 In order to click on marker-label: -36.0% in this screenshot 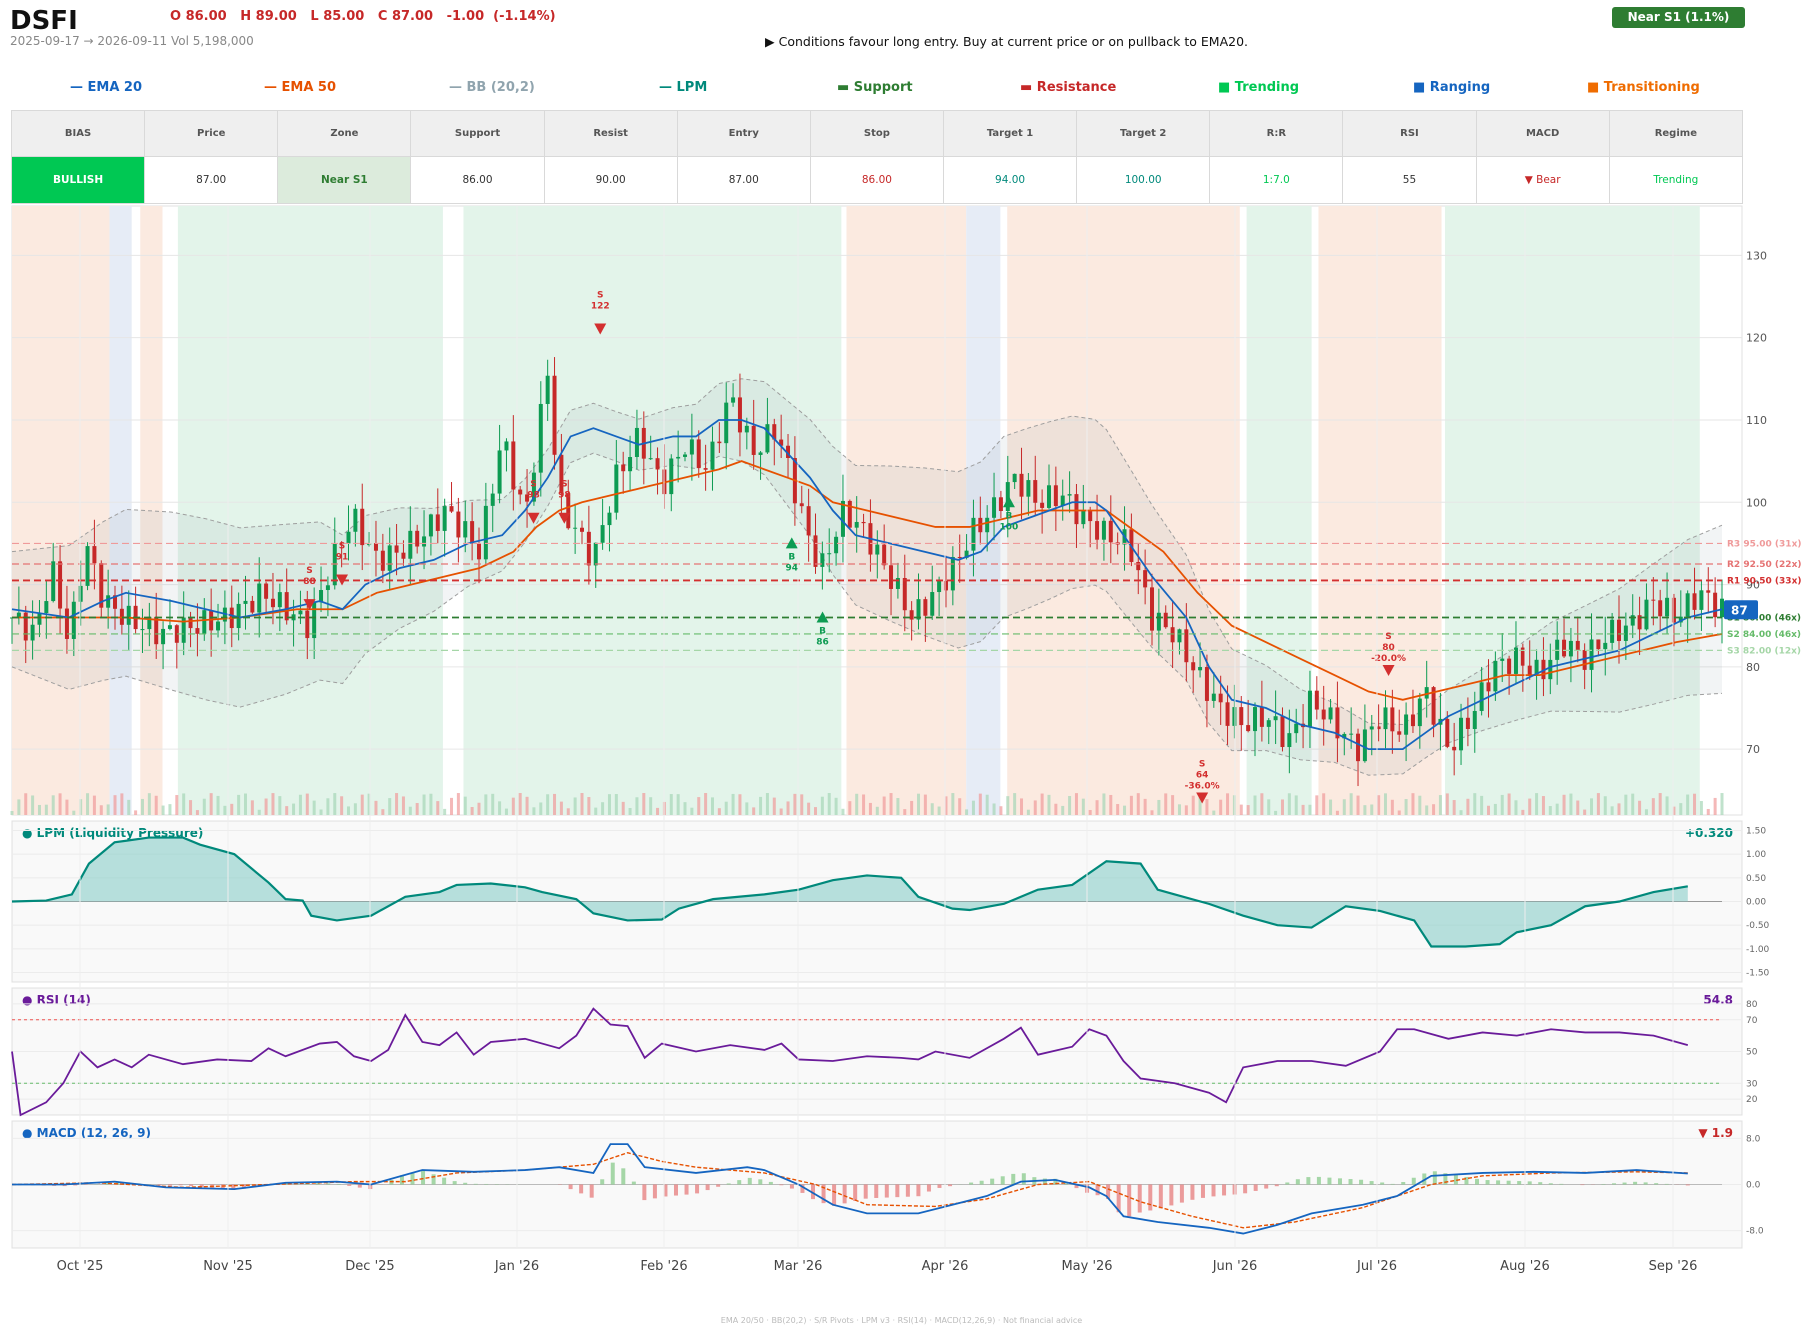, I will do `click(1202, 787)`.